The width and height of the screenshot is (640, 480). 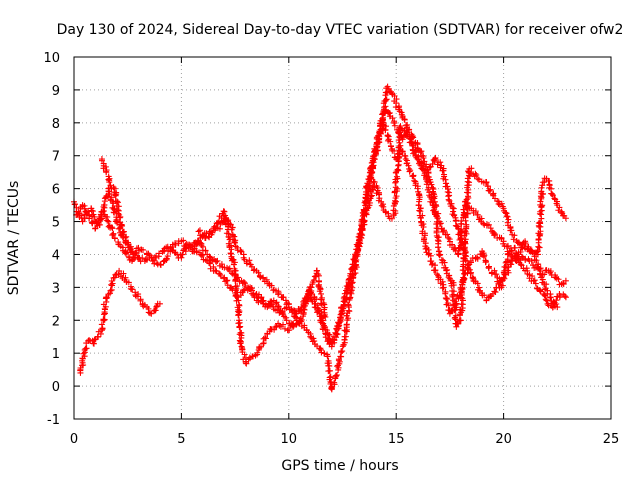 I want to click on y-tick-label: 1, so click(x=56, y=354).